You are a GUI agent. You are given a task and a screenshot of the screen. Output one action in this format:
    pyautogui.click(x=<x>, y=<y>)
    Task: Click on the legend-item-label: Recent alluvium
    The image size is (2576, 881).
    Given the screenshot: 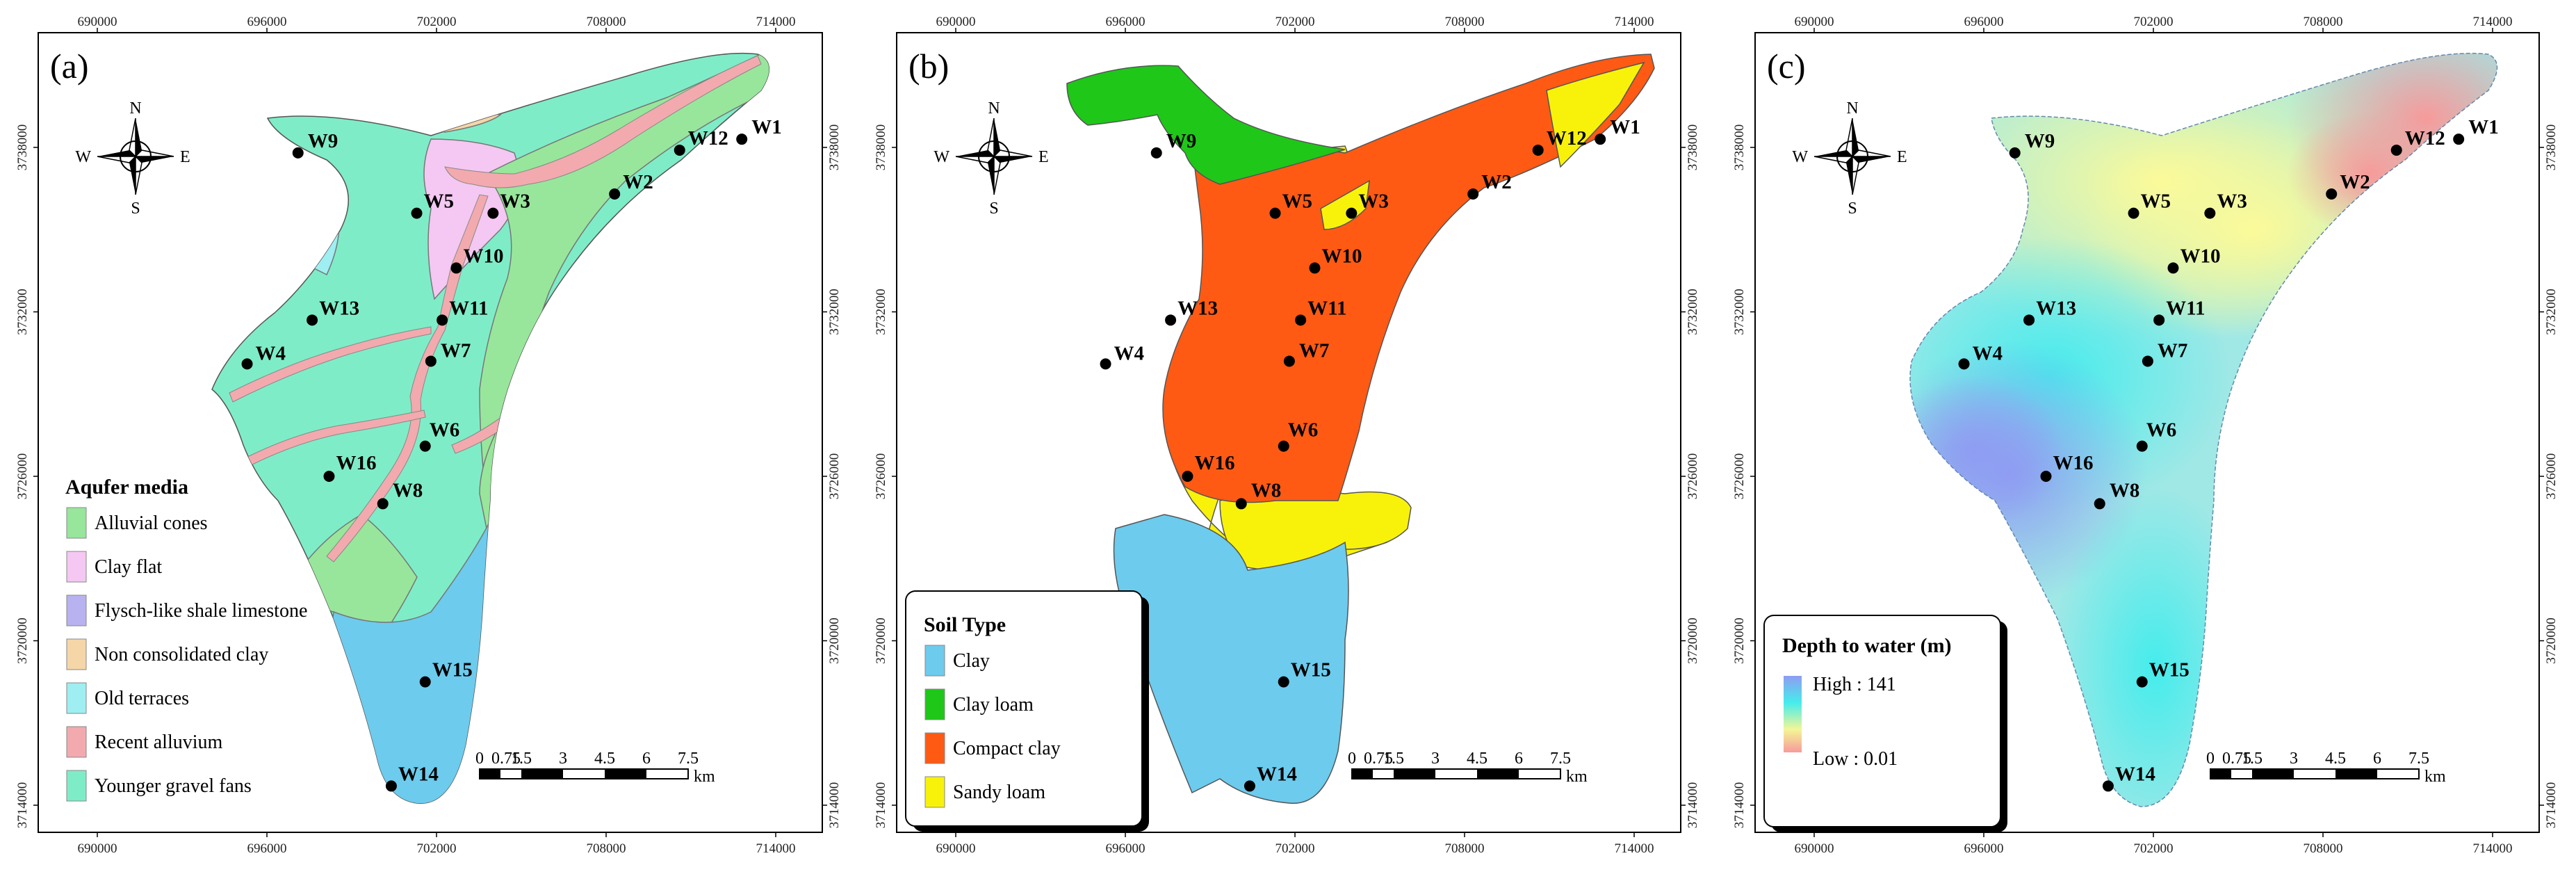 What is the action you would take?
    pyautogui.click(x=159, y=742)
    